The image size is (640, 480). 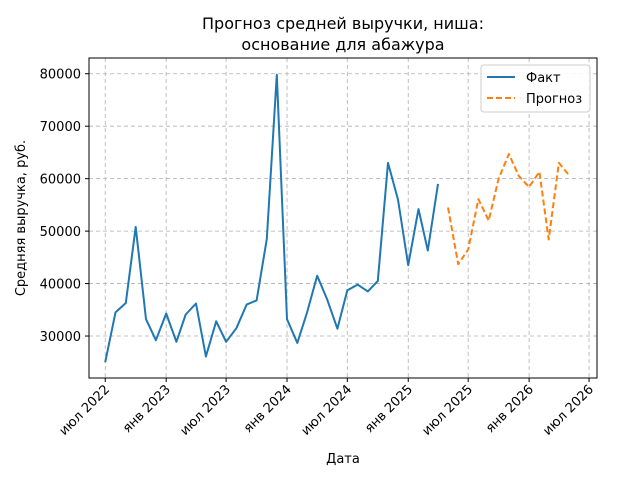 I want to click on legend-label-fact: Факт, so click(x=543, y=78).